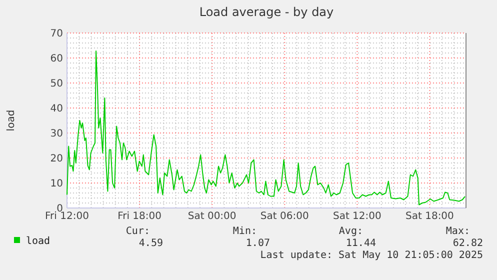  I want to click on y-tick-label: 40, so click(56, 109).